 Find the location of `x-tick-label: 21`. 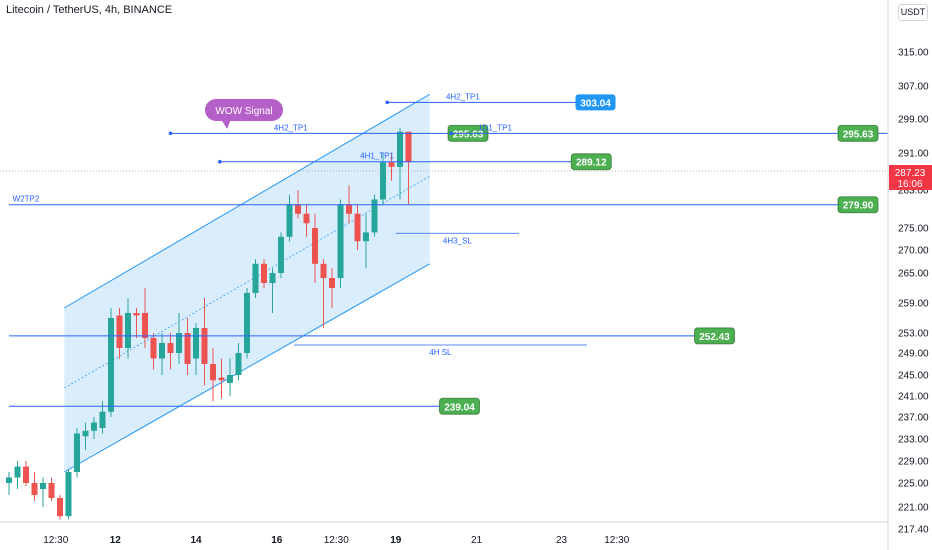

x-tick-label: 21 is located at coordinates (477, 540).